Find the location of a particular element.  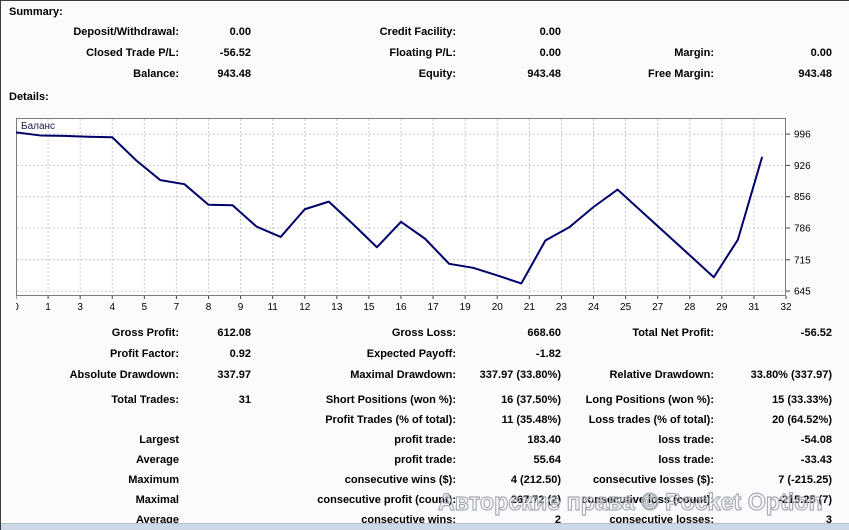

y-axis-tick-label: 996 is located at coordinates (802, 135).